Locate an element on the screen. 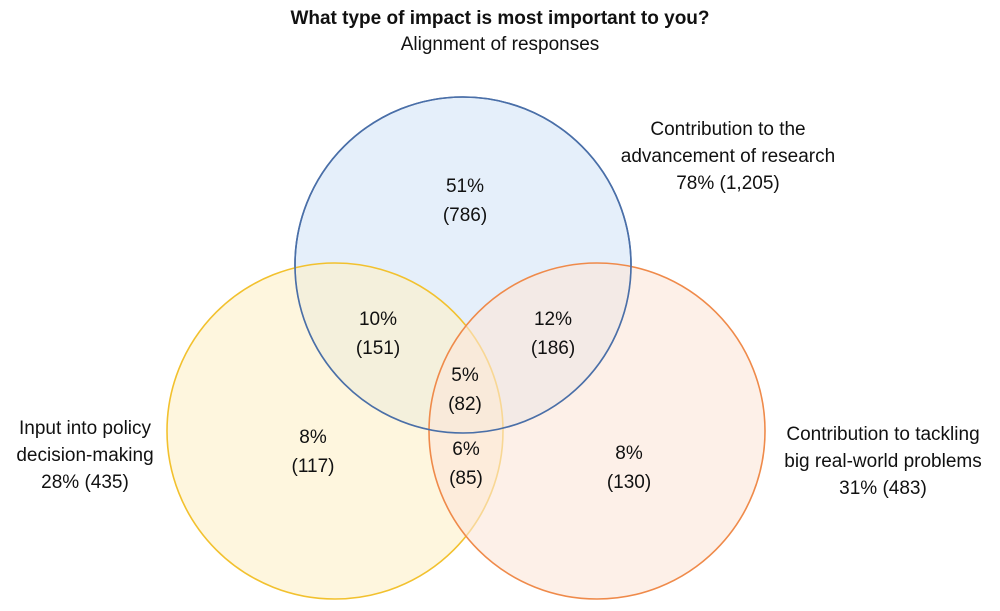  problems-label-line-2: big real-world problems is located at coordinates (883, 461).